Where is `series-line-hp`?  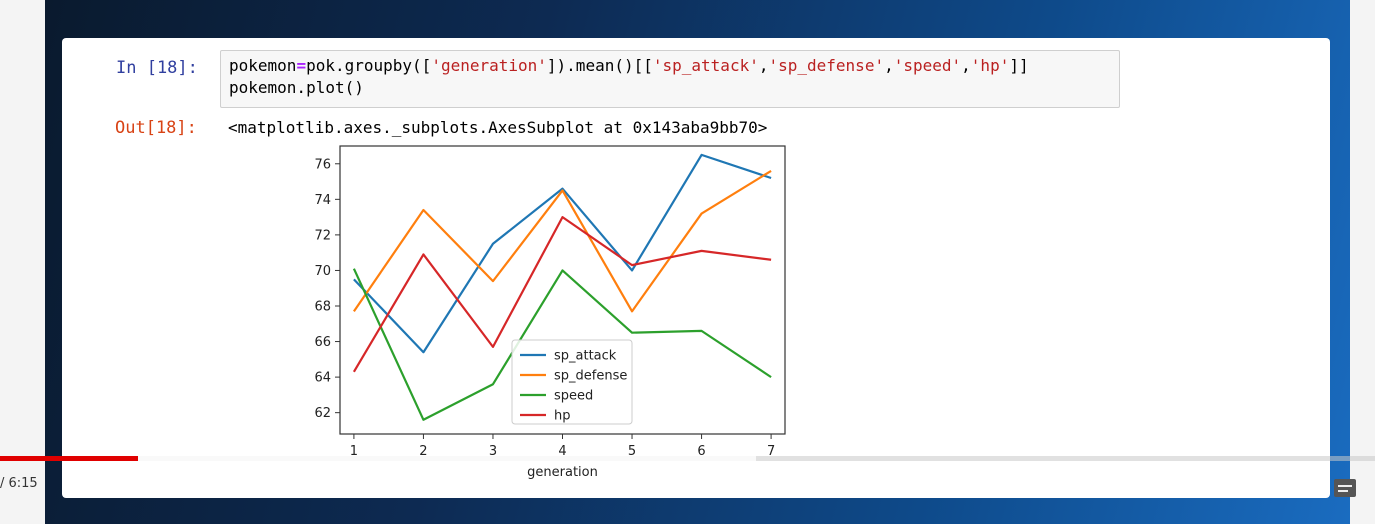 series-line-hp is located at coordinates (562, 294).